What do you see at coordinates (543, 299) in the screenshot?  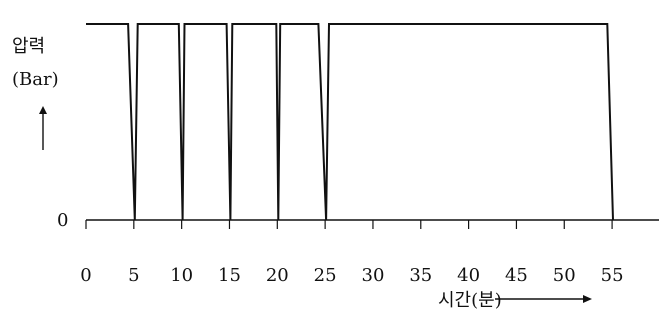 I see `x-axis-arrow` at bounding box center [543, 299].